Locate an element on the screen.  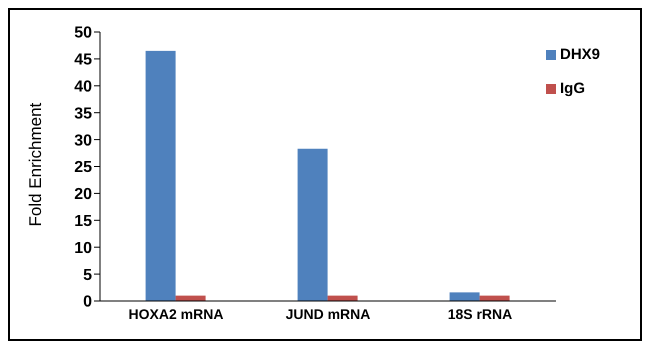
y-tick-label: 5 is located at coordinates (87, 275).